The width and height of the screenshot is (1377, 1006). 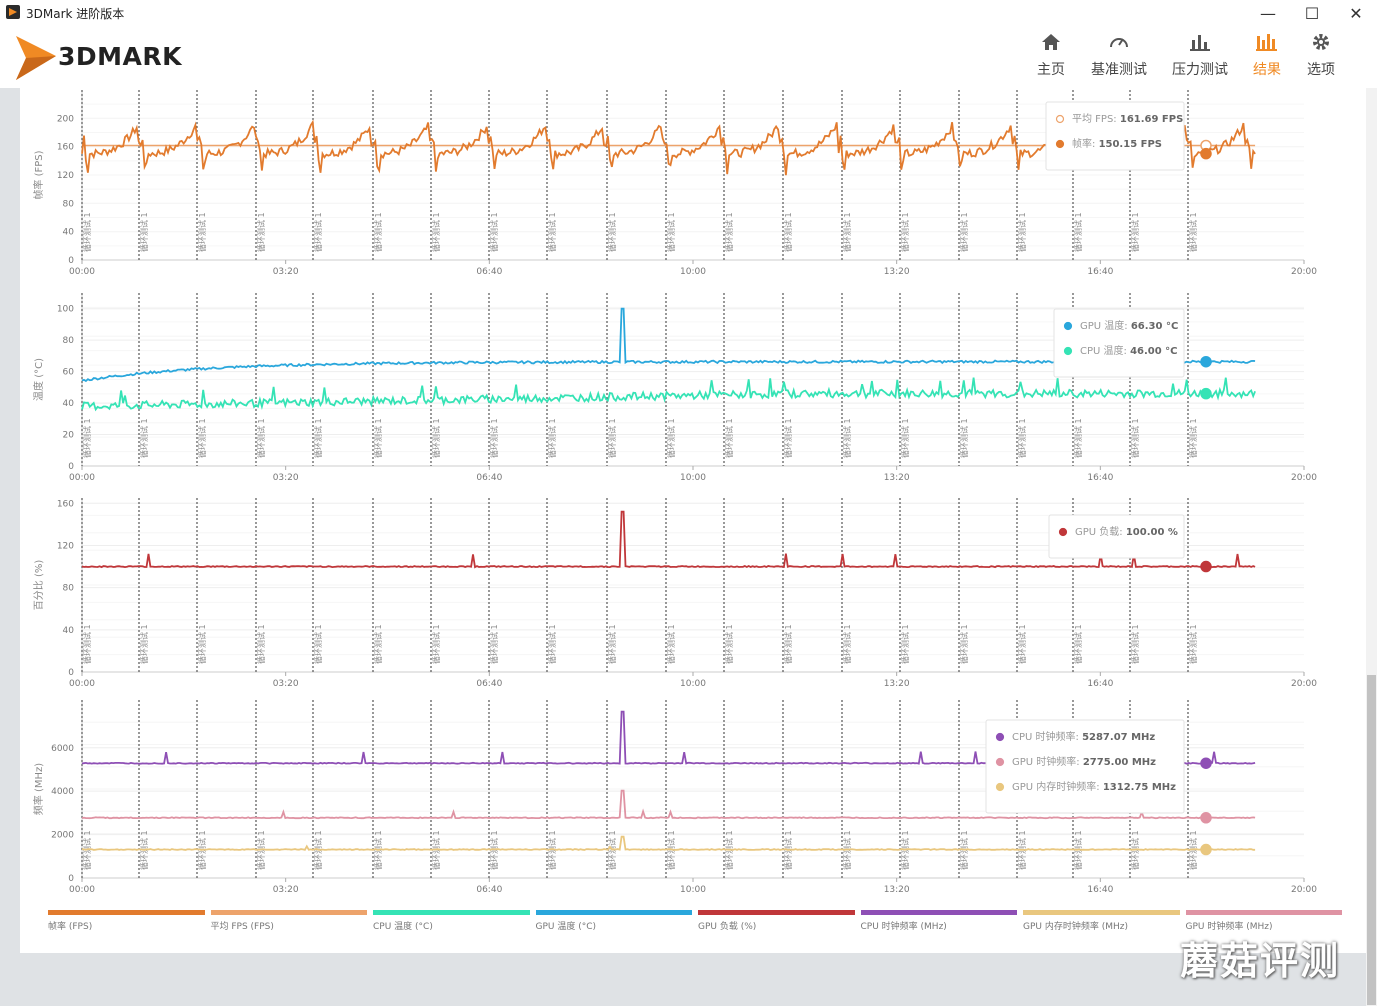 I want to click on tooltip-value: 5287.07 MHz, so click(x=1118, y=737).